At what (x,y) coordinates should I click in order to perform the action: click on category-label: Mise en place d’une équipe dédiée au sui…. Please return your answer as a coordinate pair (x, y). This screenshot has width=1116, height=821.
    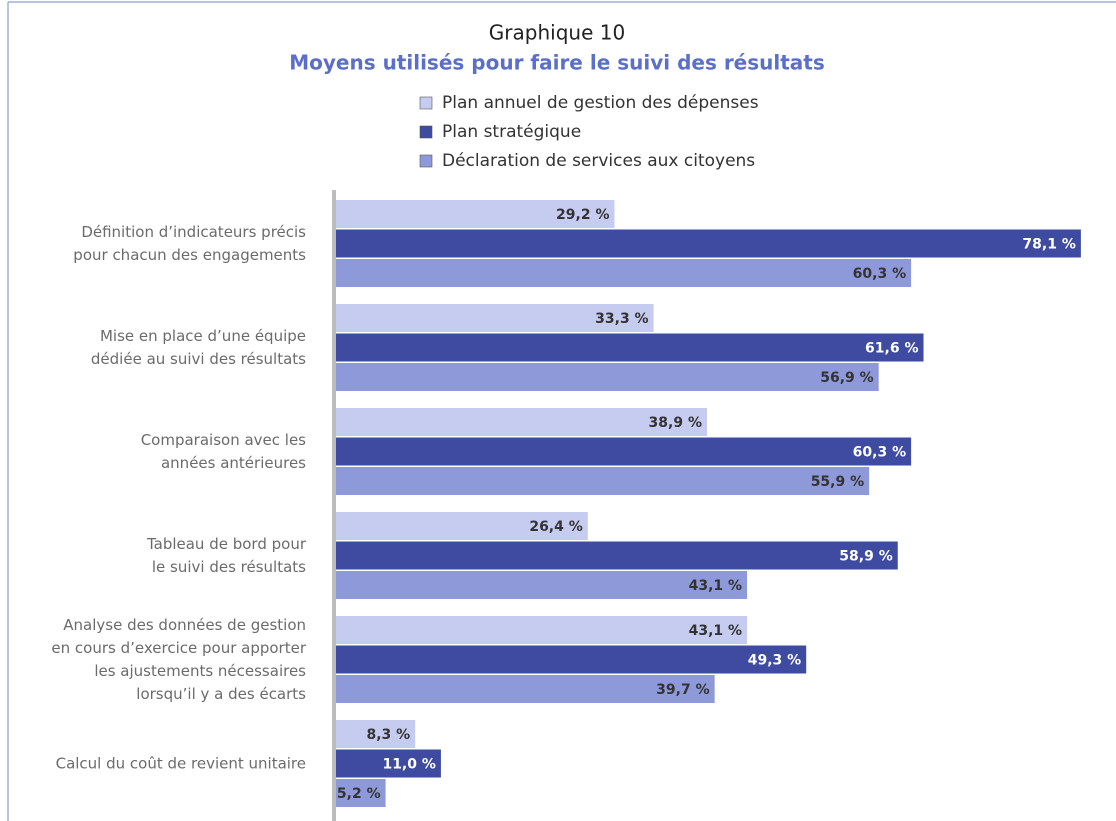
    Looking at the image, I should click on (198, 347).